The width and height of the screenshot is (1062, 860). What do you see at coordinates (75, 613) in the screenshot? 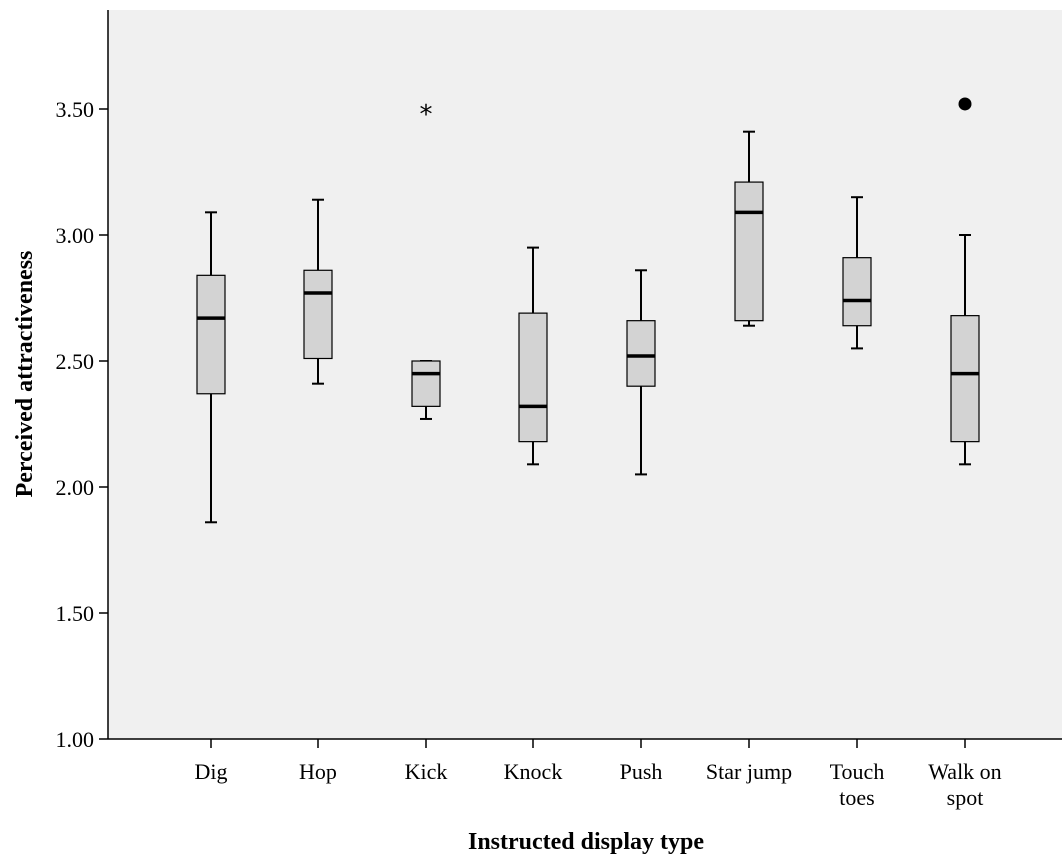
I see `y-tick-label: 1.50` at bounding box center [75, 613].